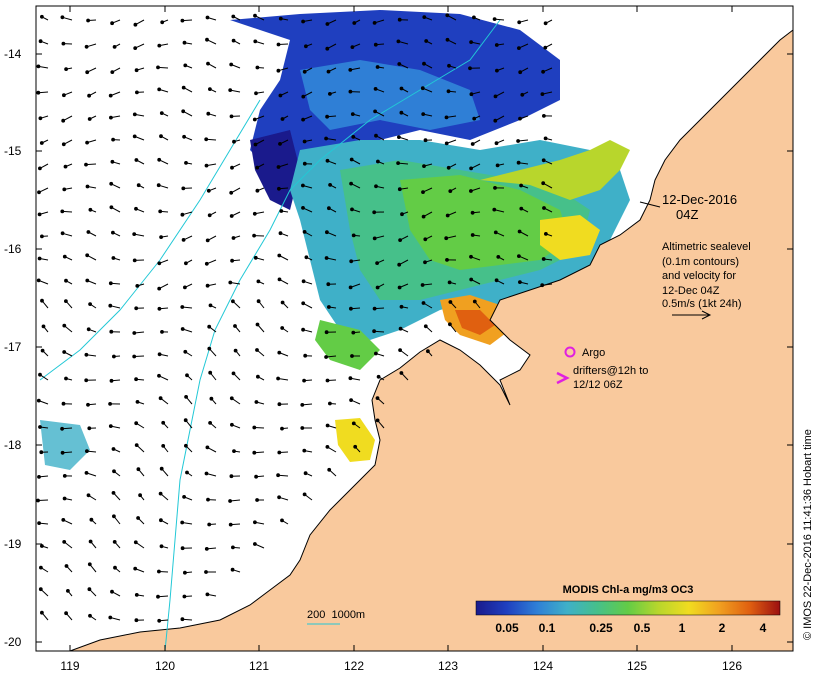 This screenshot has width=820, height=680. Describe the element at coordinates (808, 534) in the screenshot. I see `credit-label: © IMOS 22-Dec-2016 11:41:36 Hobart time` at that location.